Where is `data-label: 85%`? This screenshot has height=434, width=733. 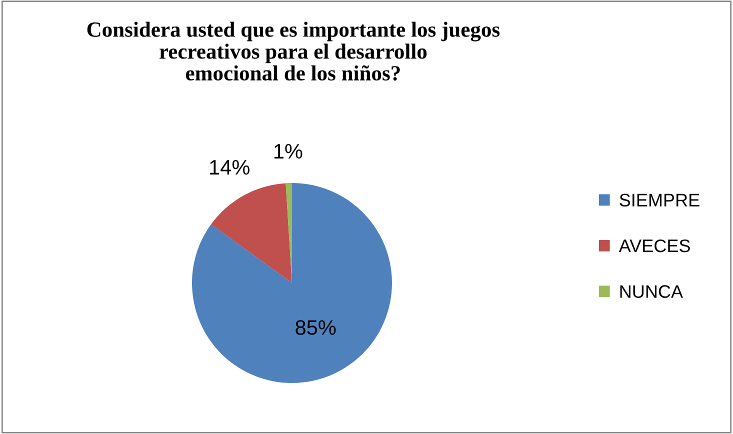
data-label: 85% is located at coordinates (316, 327).